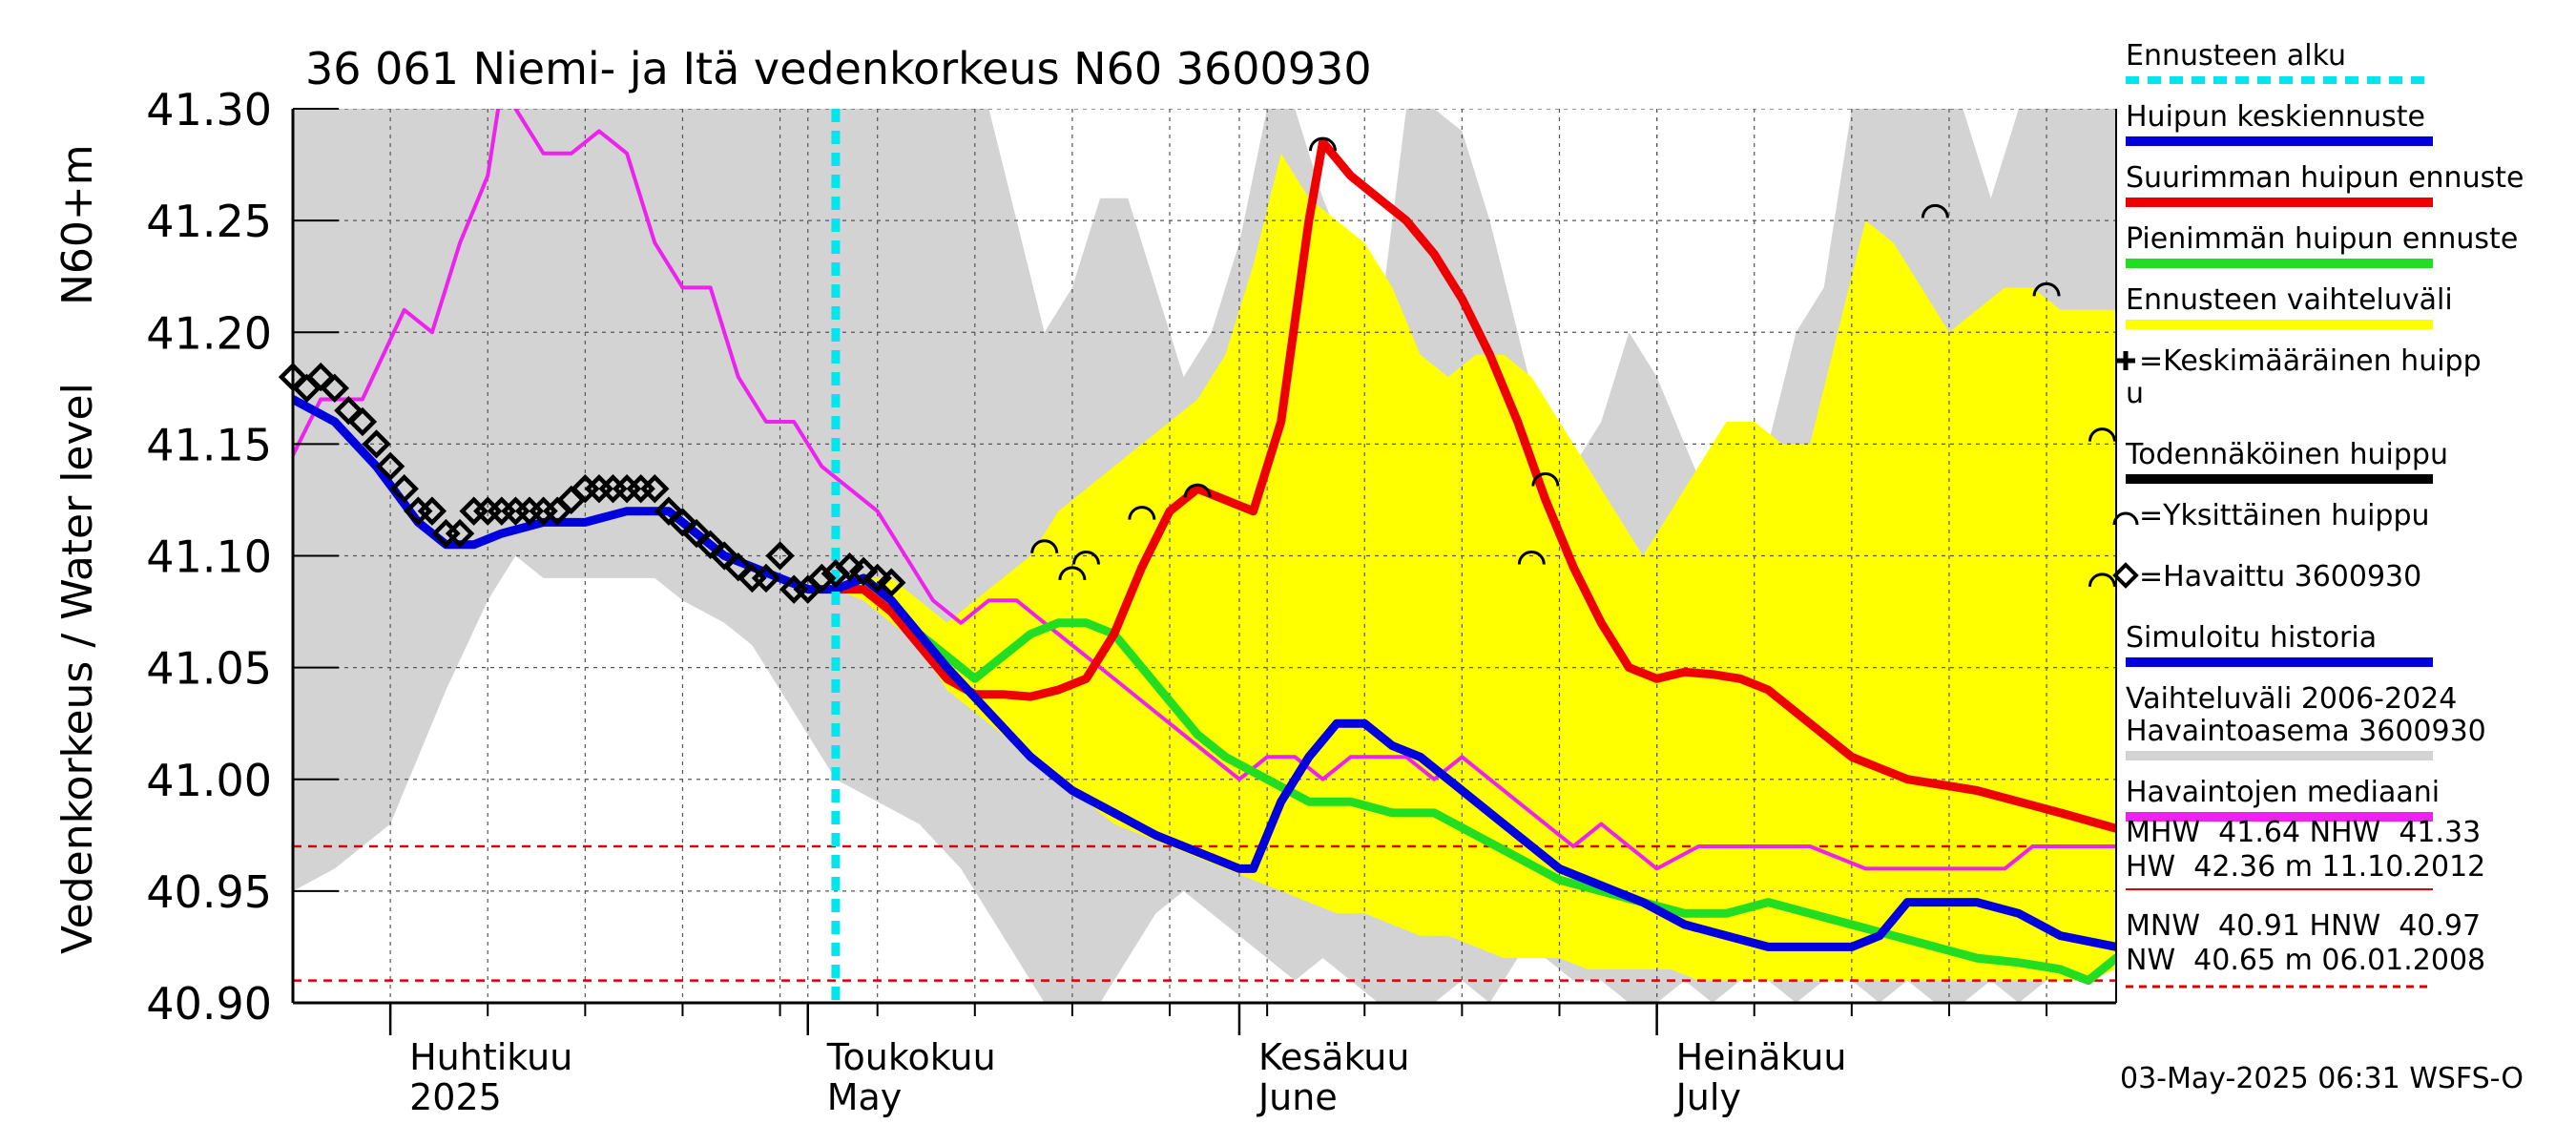 Image resolution: width=2576 pixels, height=1145 pixels. Describe the element at coordinates (2291, 699) in the screenshot. I see `legend-label: Vaihteluväli 2006-2024` at that location.